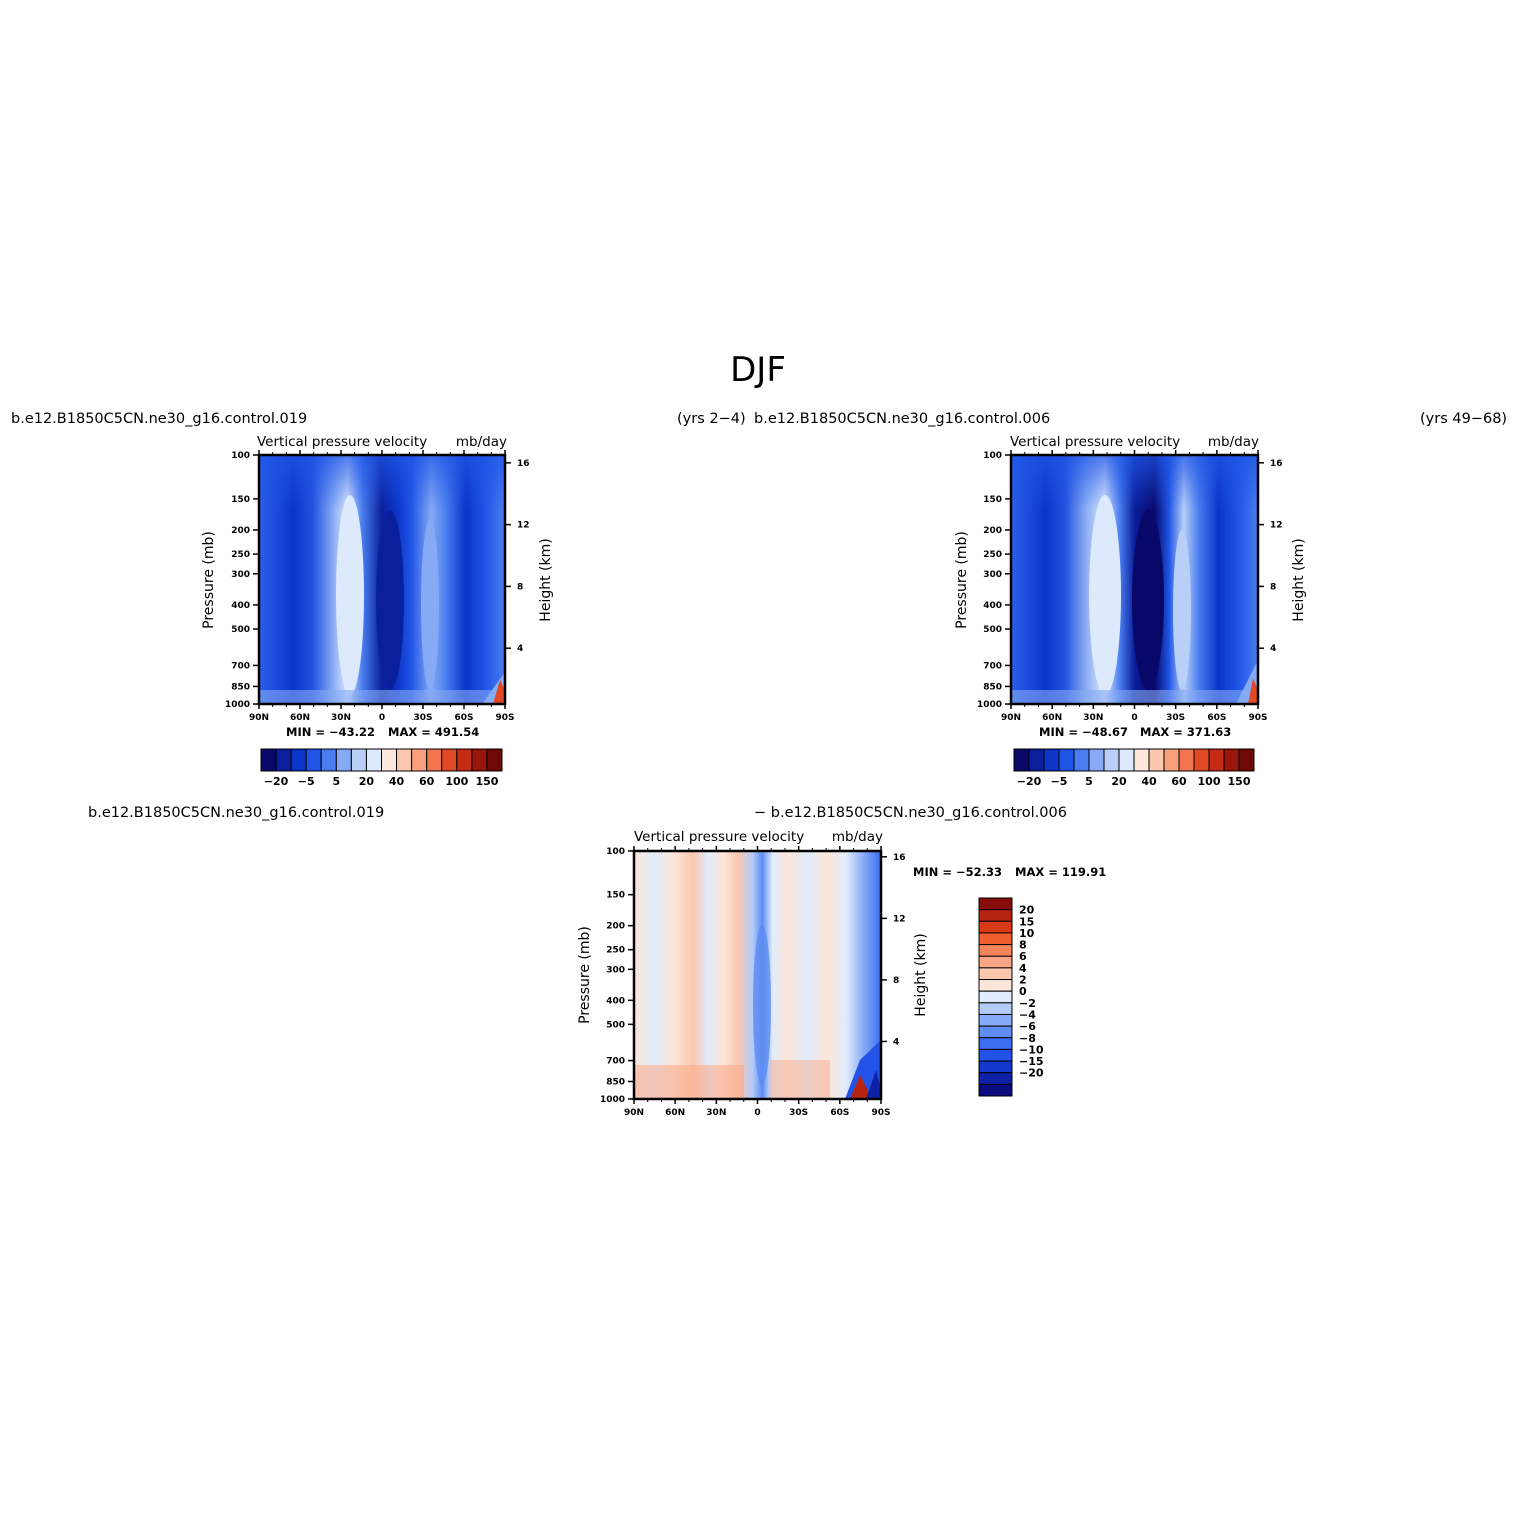  What do you see at coordinates (1134, 718) in the screenshot?
I see `x-tick-label: 0` at bounding box center [1134, 718].